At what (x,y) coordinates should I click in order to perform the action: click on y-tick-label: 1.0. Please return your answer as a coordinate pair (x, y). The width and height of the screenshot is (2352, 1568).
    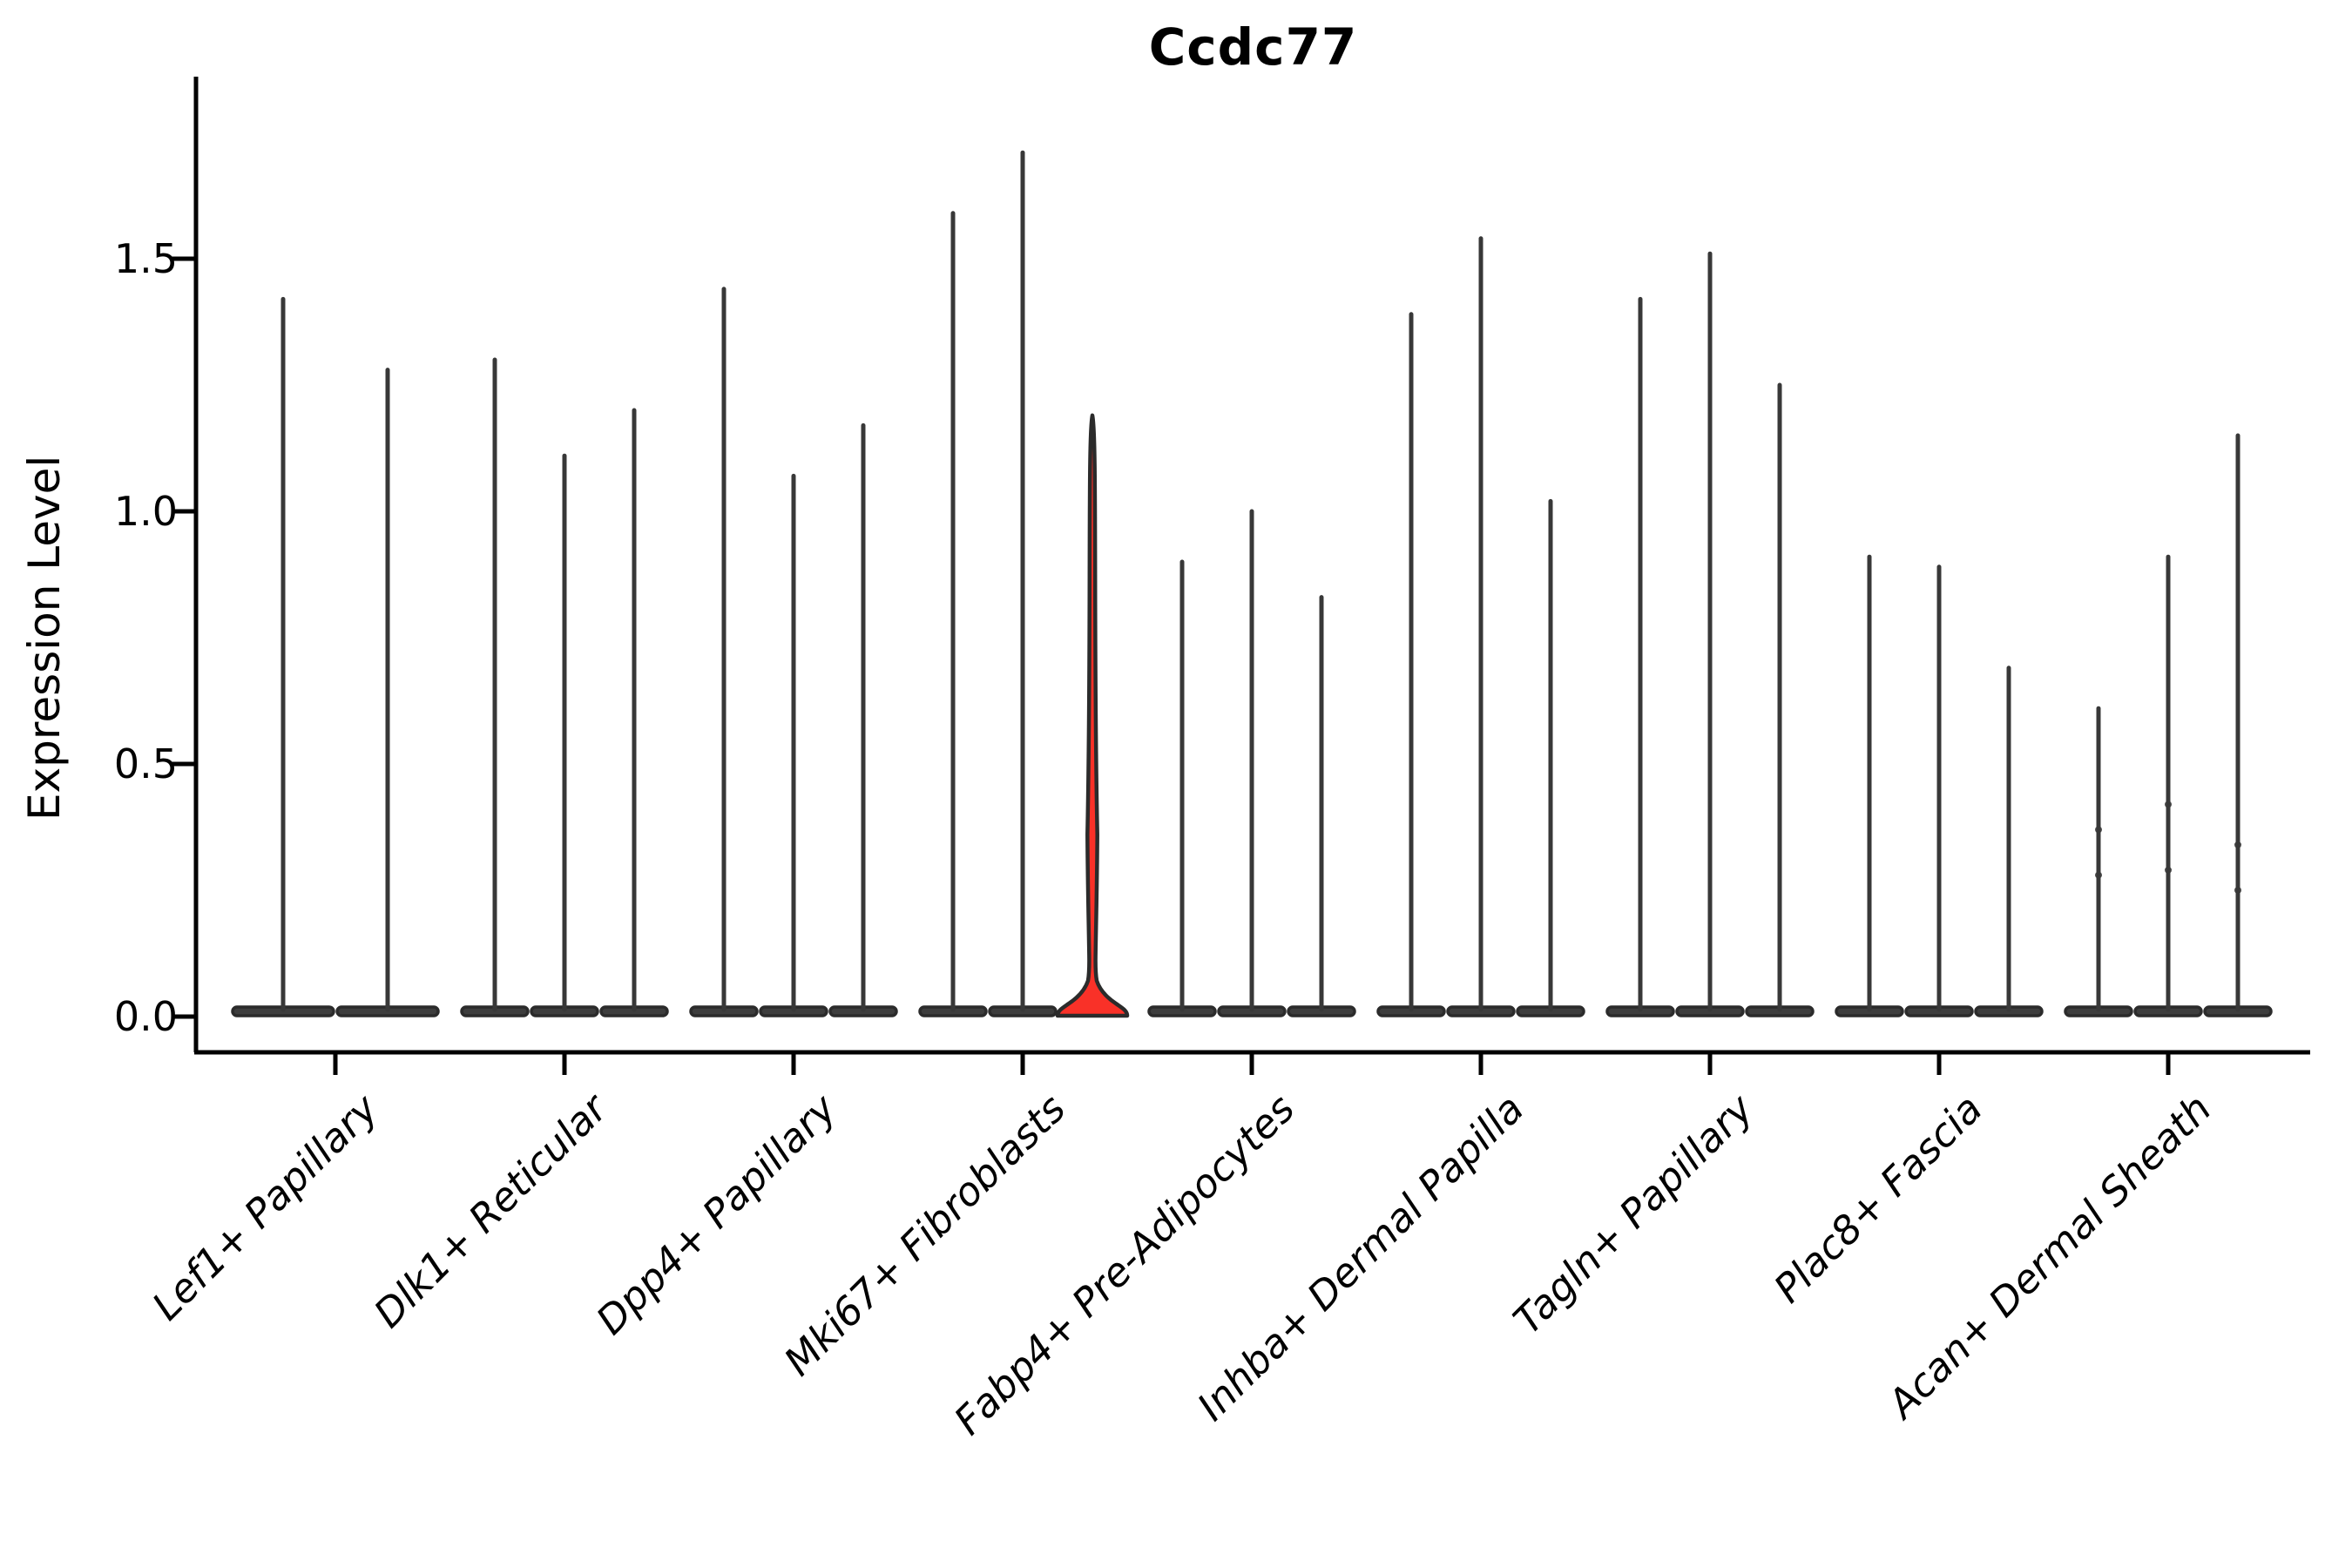
    Looking at the image, I should click on (145, 511).